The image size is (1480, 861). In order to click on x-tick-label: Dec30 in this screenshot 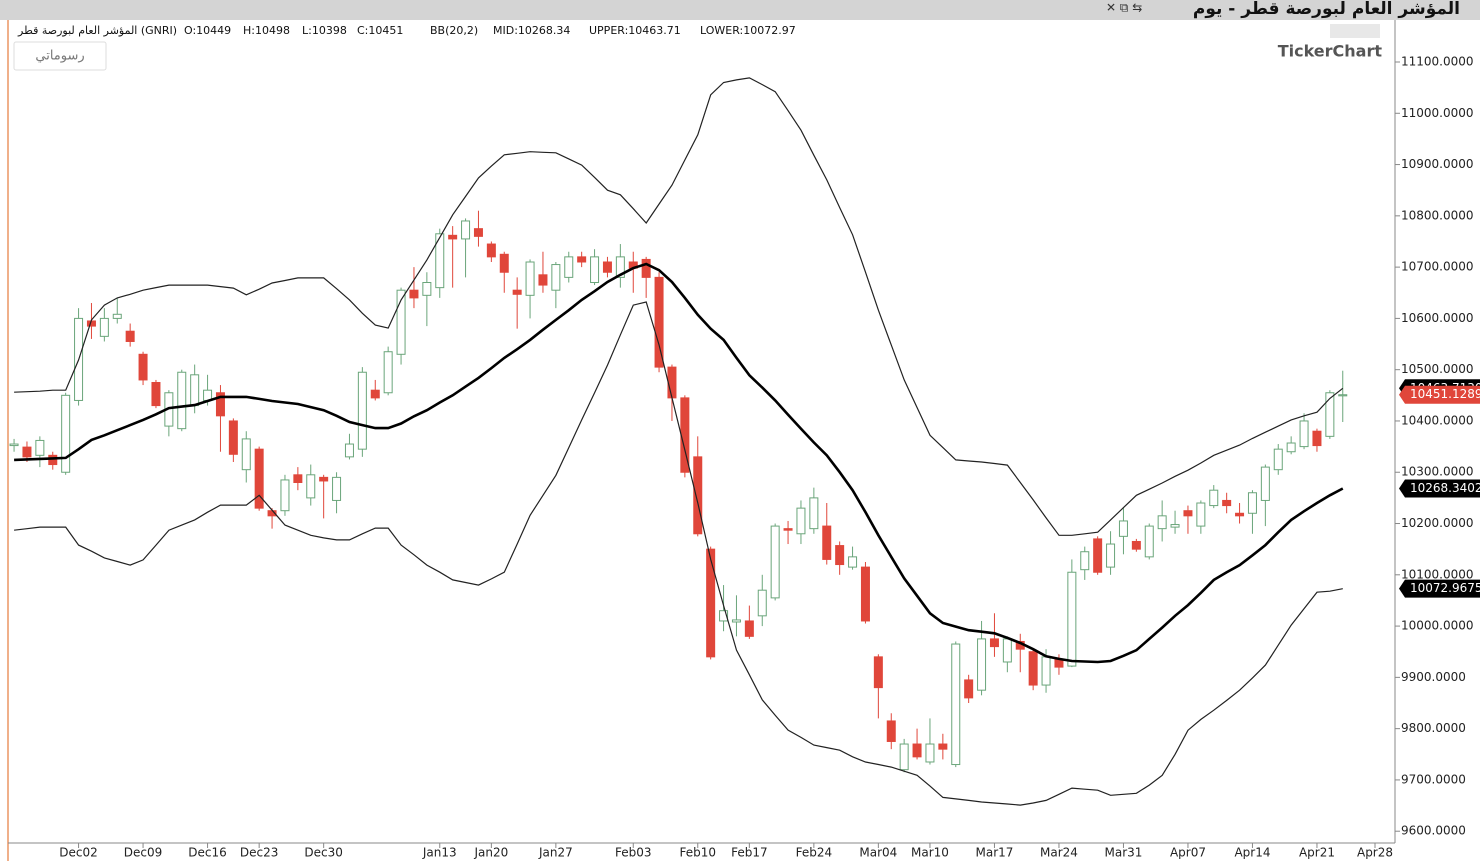, I will do `click(323, 853)`.